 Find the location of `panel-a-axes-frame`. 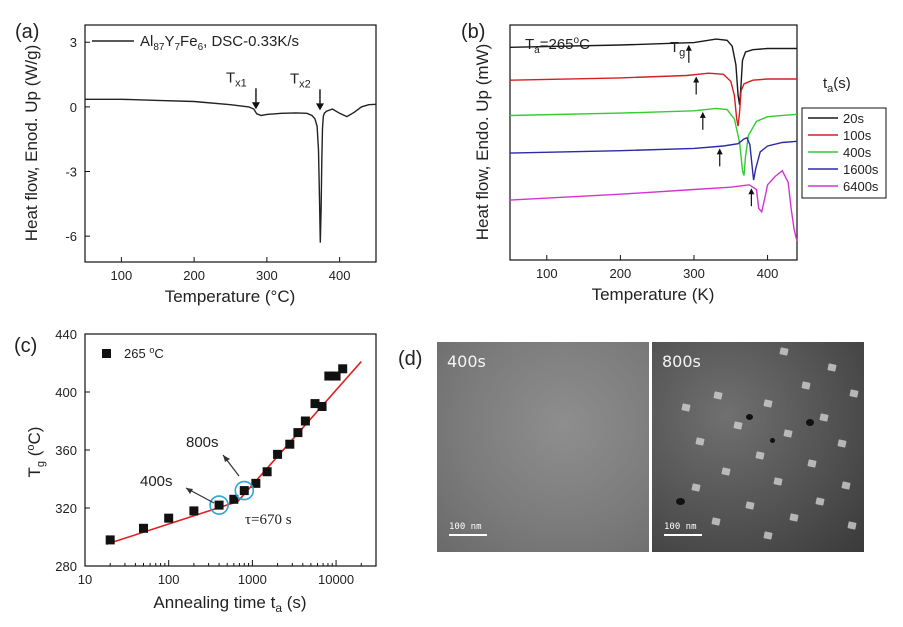

panel-a-axes-frame is located at coordinates (230, 143).